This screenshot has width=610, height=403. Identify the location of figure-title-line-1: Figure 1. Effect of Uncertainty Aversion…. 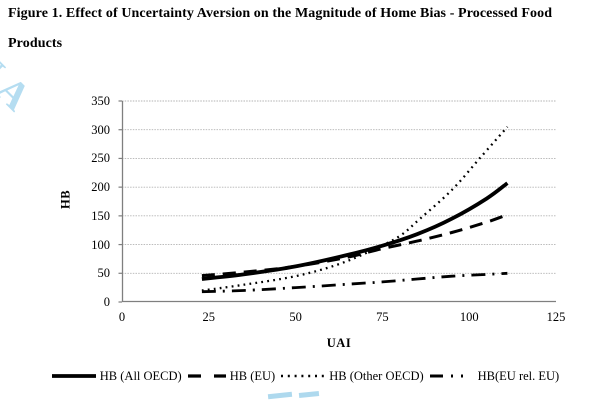
(280, 13).